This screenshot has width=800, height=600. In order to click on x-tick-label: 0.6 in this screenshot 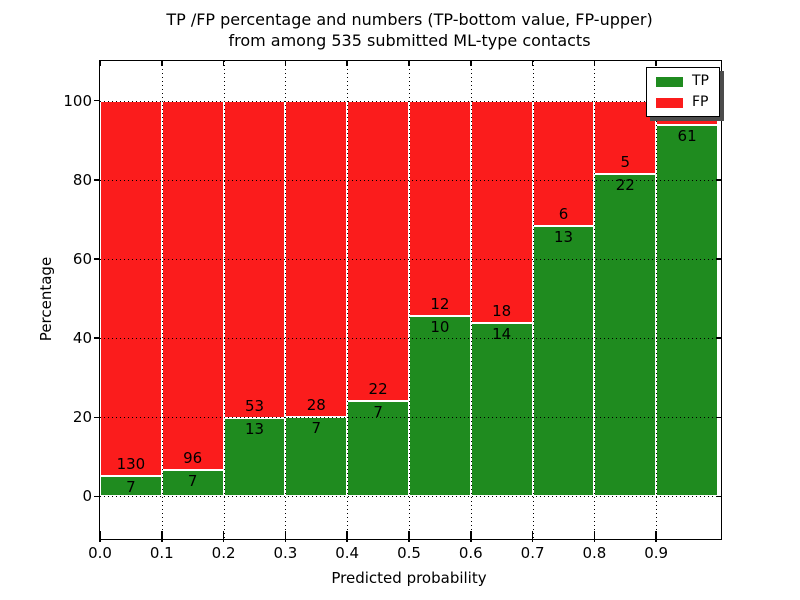, I will do `click(470, 553)`.